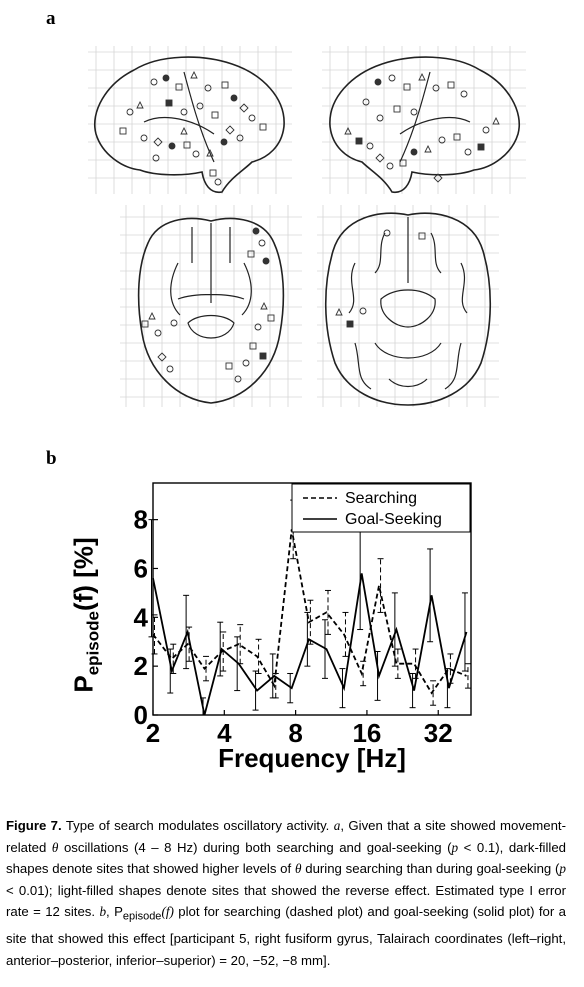  I want to click on caption-panel-b-ref: b, so click(103, 911).